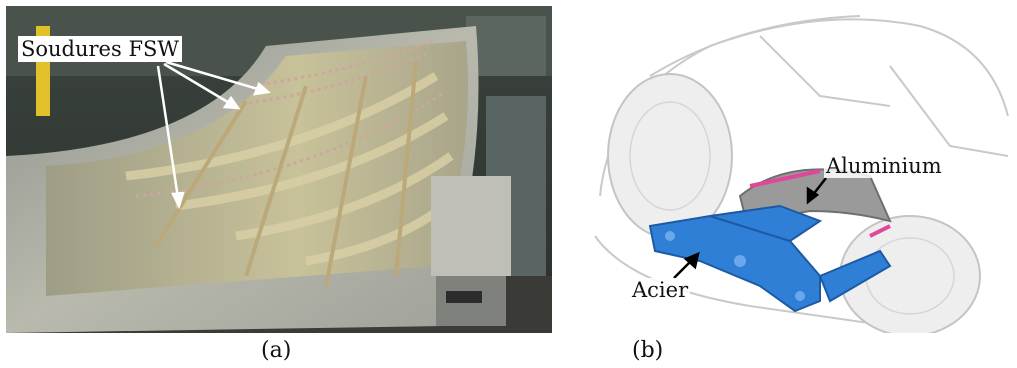  What do you see at coordinates (660, 290) in the screenshot?
I see `label-acier: Acier` at bounding box center [660, 290].